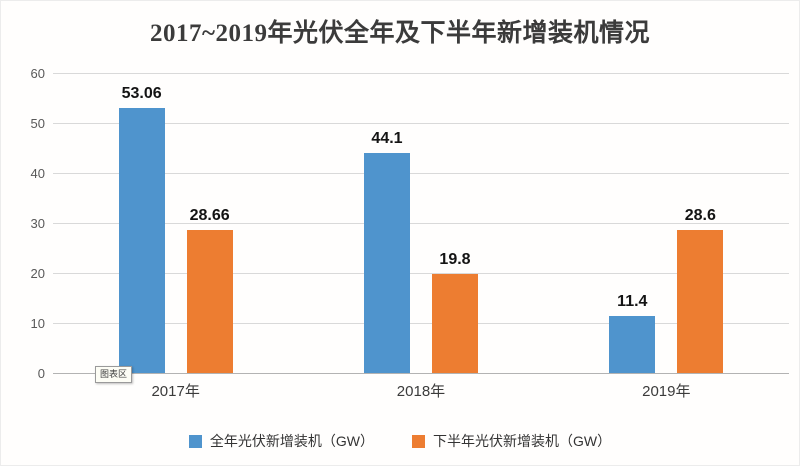 The width and height of the screenshot is (800, 466). Describe the element at coordinates (37, 274) in the screenshot. I see `y-tick-label: 20` at that location.